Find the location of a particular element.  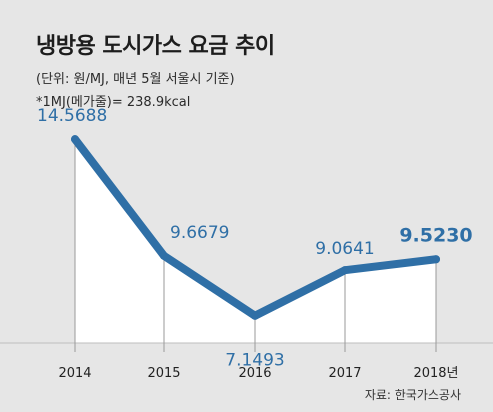

data-label-2018년: 9.5230 is located at coordinates (435, 235).